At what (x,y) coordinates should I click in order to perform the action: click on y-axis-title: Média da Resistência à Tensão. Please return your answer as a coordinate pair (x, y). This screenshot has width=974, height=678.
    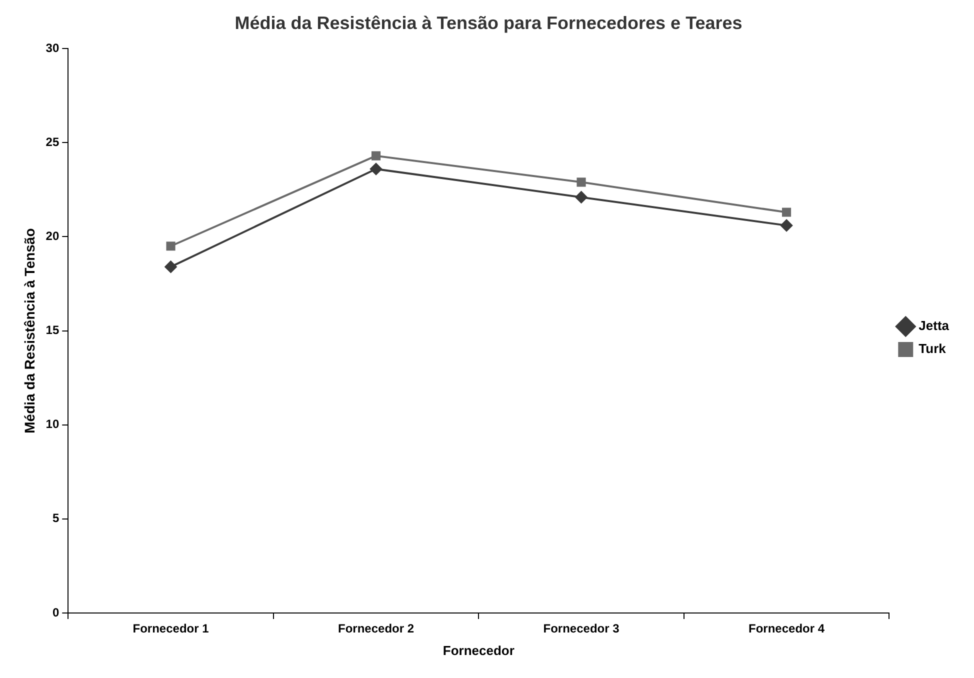
    Looking at the image, I should click on (29, 331).